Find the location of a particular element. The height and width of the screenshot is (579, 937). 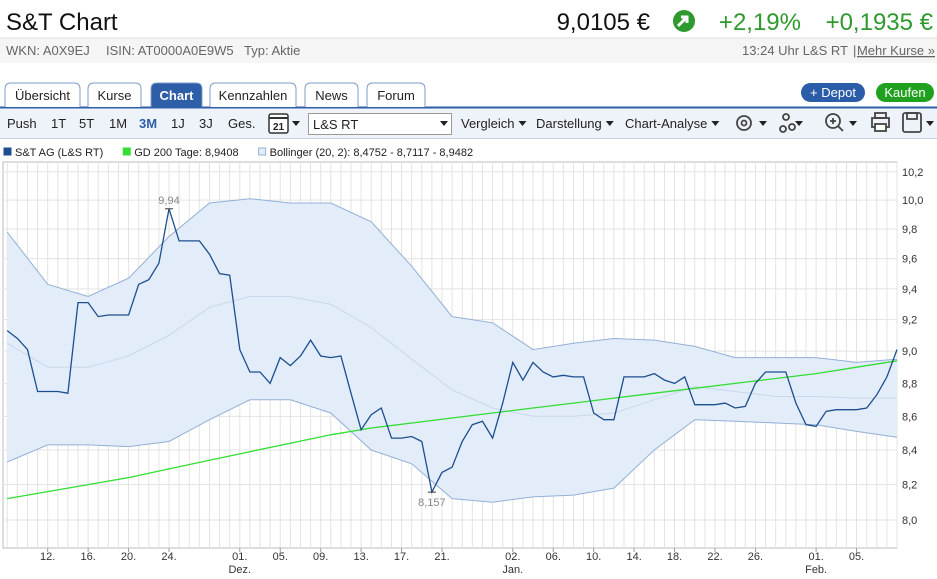

period: 3J is located at coordinates (206, 123).